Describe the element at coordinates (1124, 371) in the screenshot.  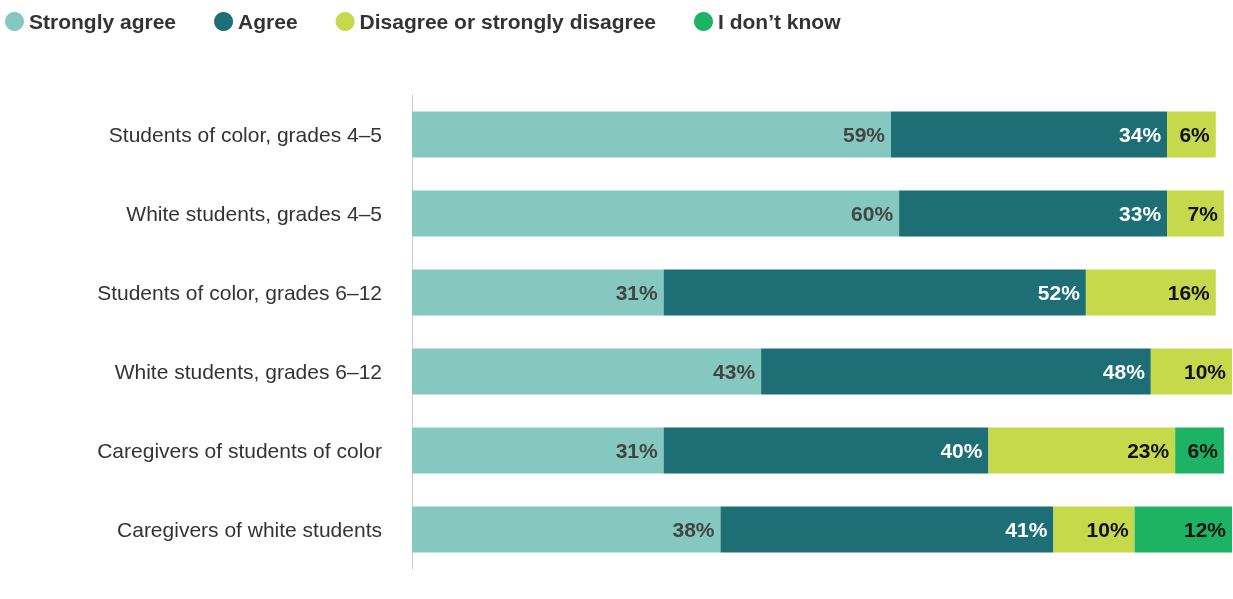
I see `data-label: 48%` at that location.